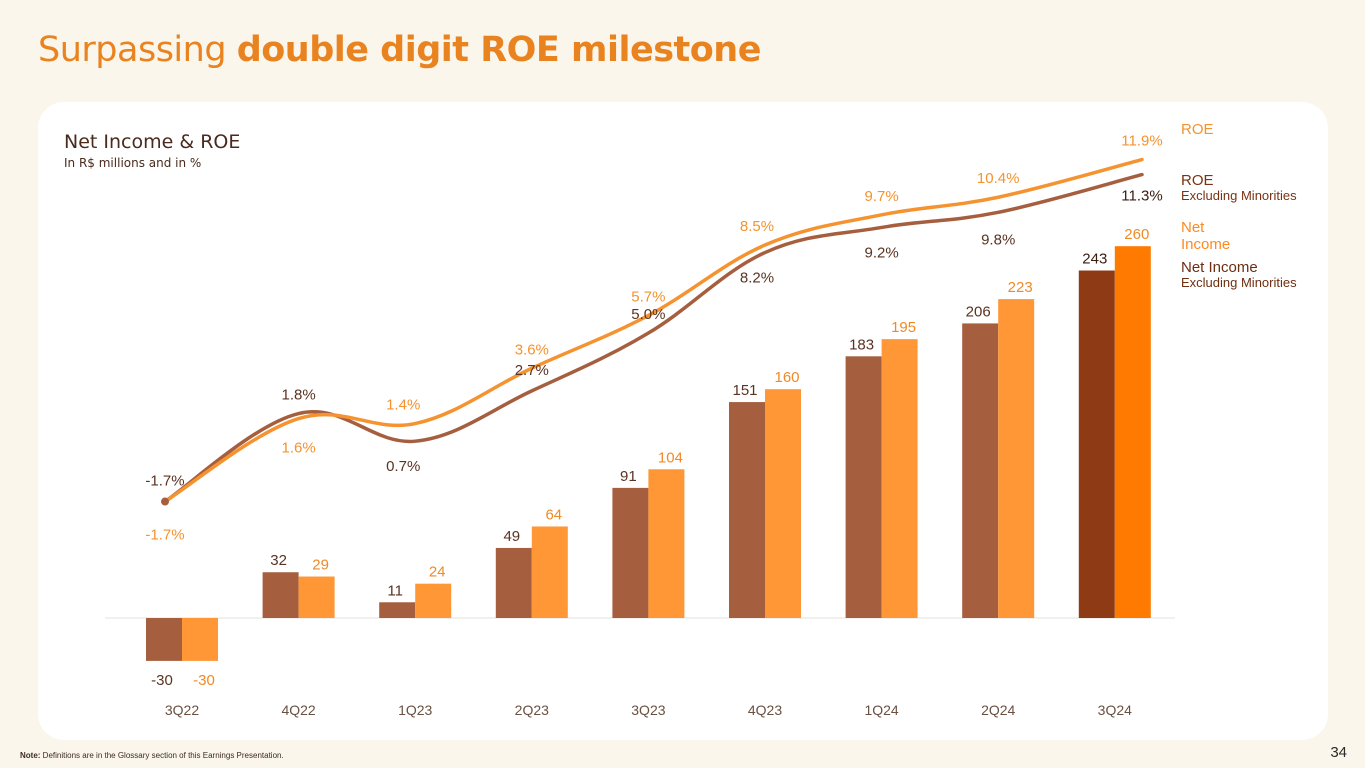  What do you see at coordinates (1094, 259) in the screenshot?
I see `label-net-income-excl-3Q24: 243` at bounding box center [1094, 259].